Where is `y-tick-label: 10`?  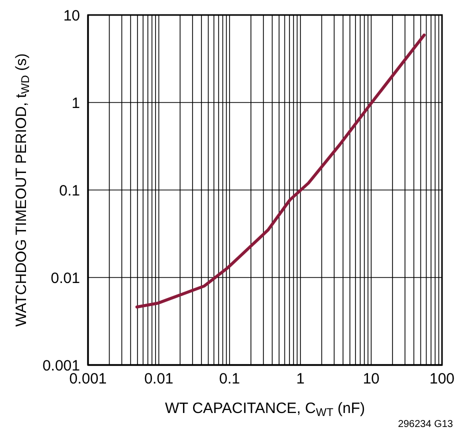 y-tick-label: 10 is located at coordinates (71, 15).